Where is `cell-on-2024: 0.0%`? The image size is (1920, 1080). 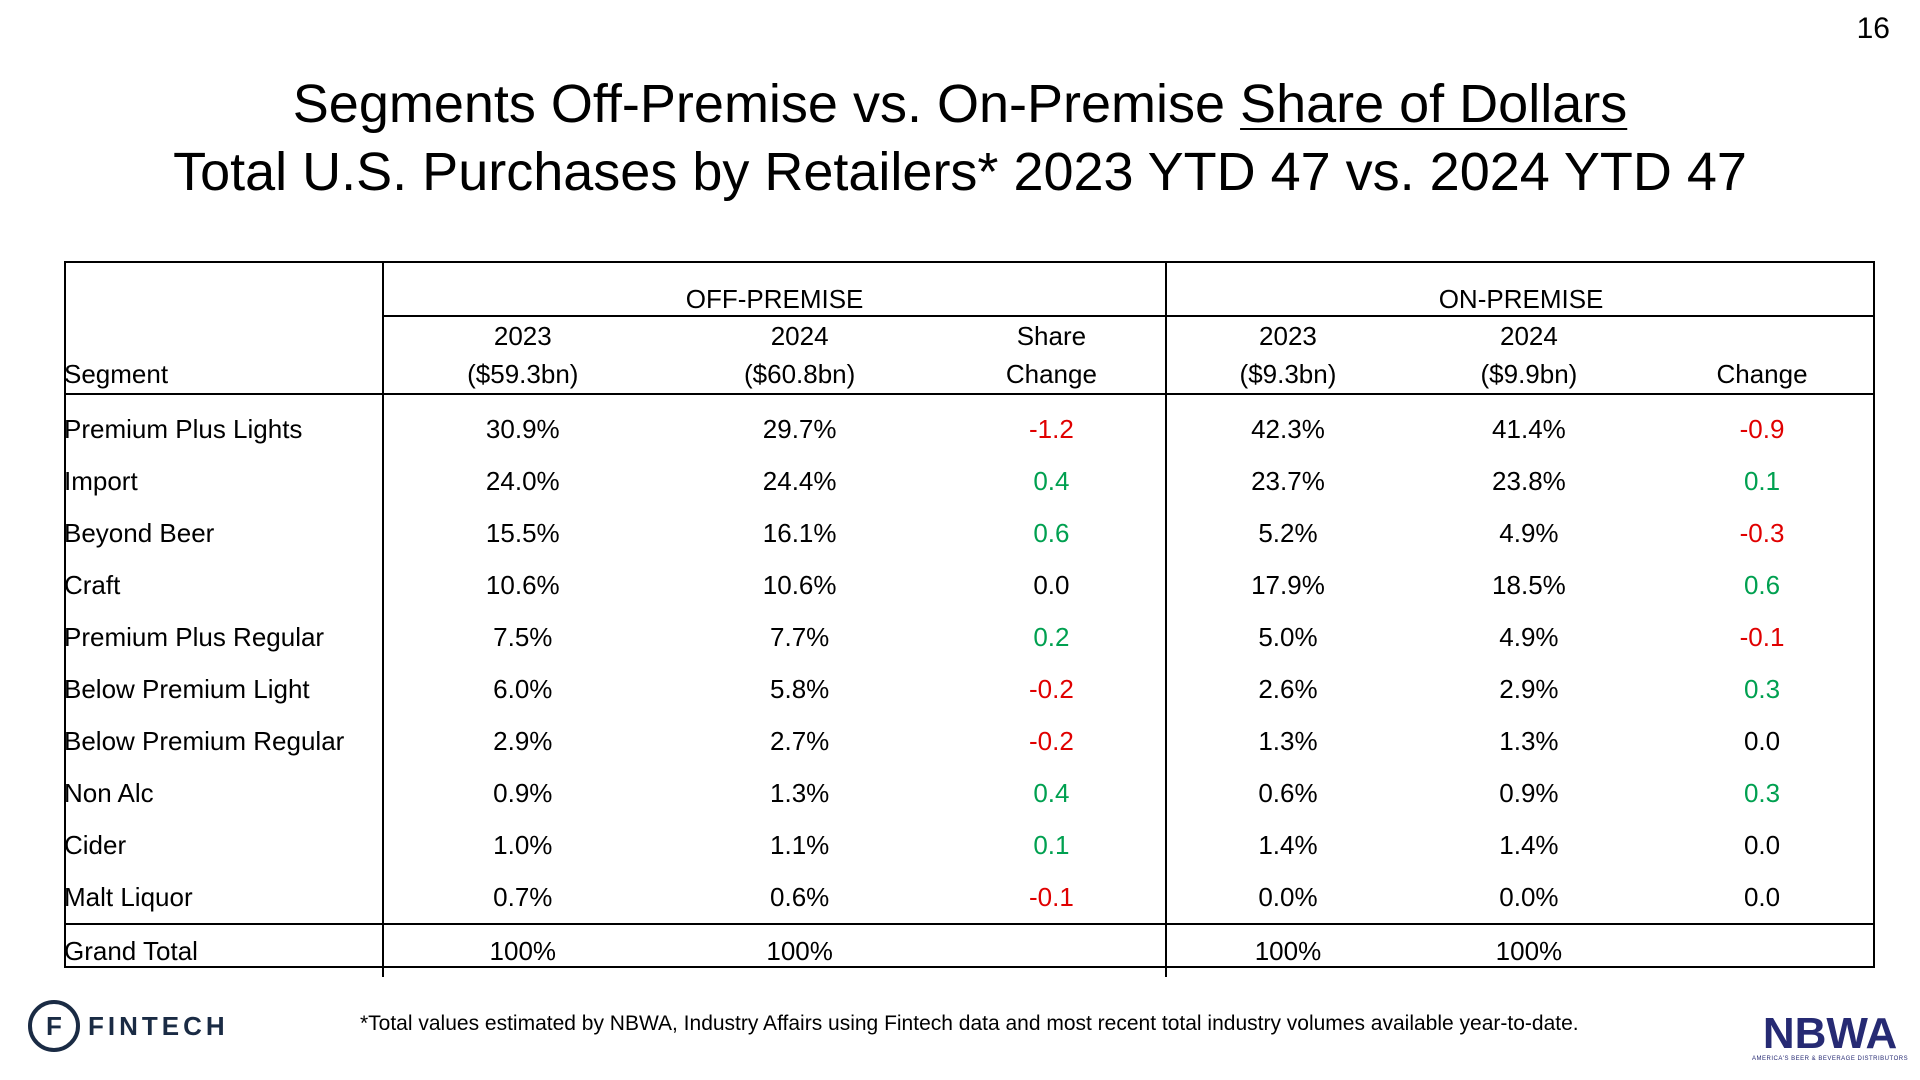
cell-on-2024: 0.0% is located at coordinates (1529, 896).